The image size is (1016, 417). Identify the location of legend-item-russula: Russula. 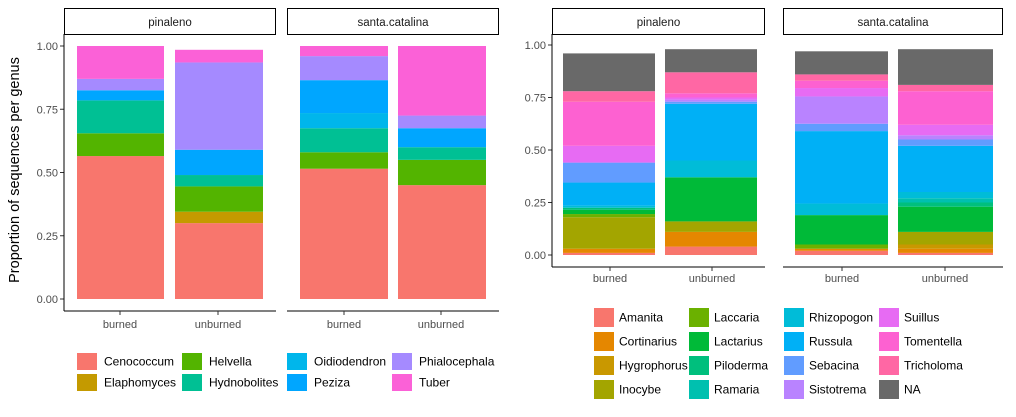
(818, 341).